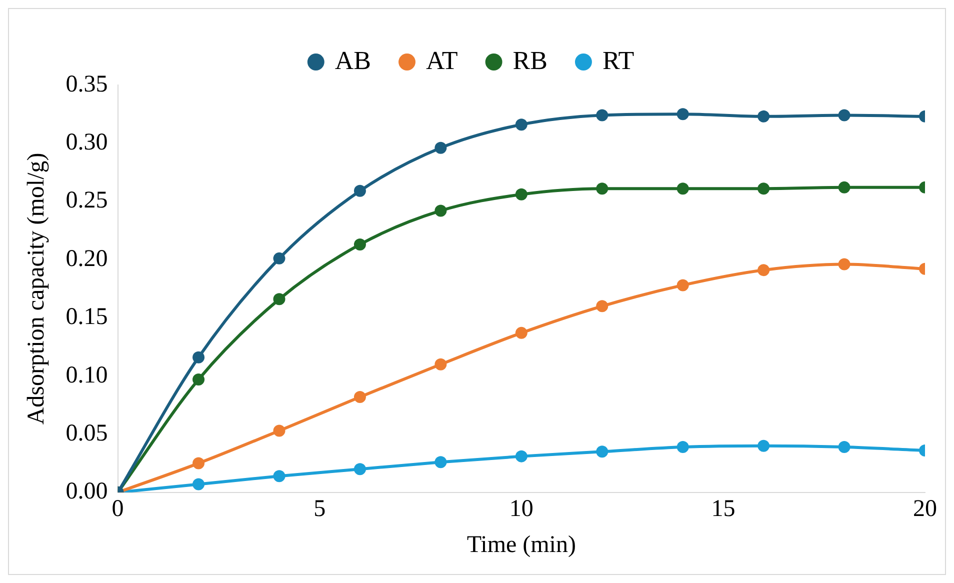 This screenshot has width=954, height=583. I want to click on y-tick-label: 0.30, so click(87, 142).